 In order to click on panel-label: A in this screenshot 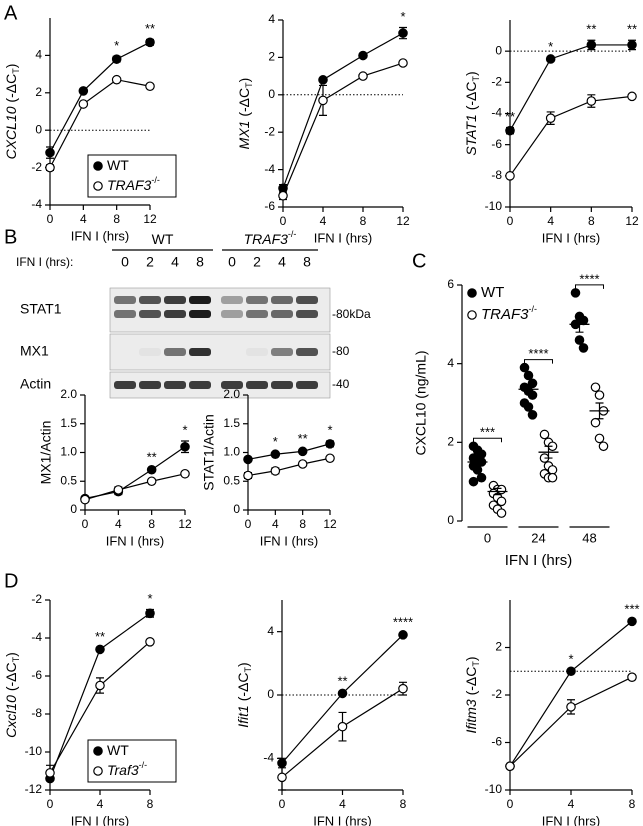, I will do `click(11, 13)`.